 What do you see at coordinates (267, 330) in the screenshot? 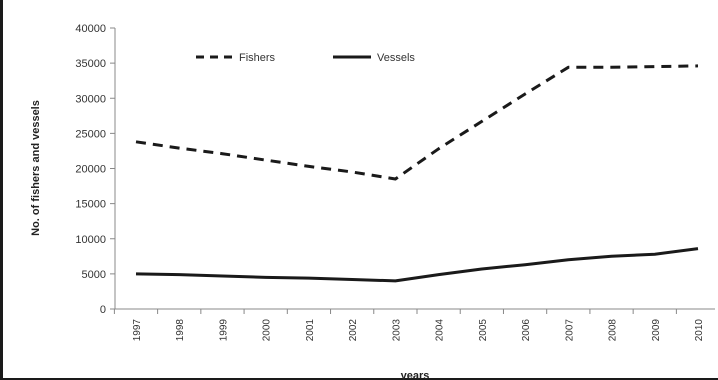
I see `x-tick-label: 2000` at bounding box center [267, 330].